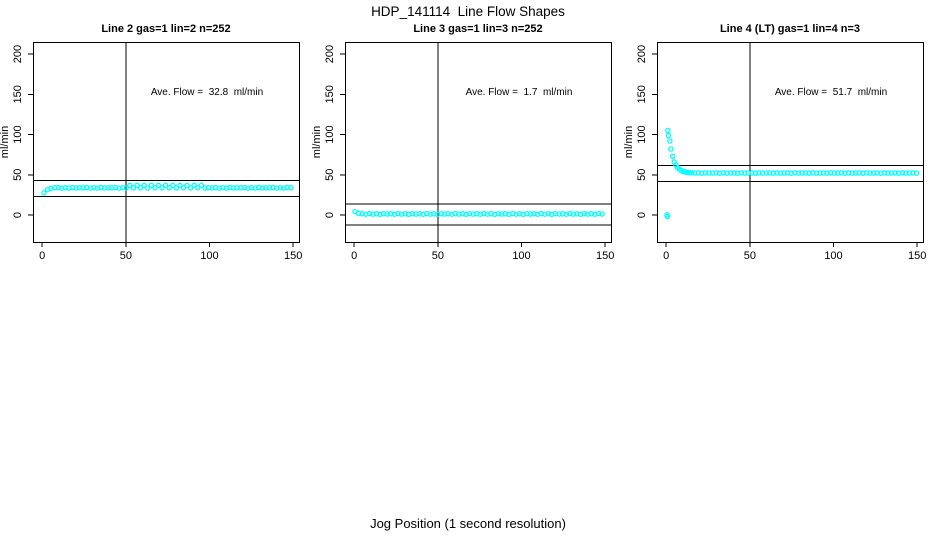 The image size is (936, 540). Describe the element at coordinates (790, 29) in the screenshot. I see `panel-3-title: Line 4 (LT) gas=1 lin=4 n=3` at that location.